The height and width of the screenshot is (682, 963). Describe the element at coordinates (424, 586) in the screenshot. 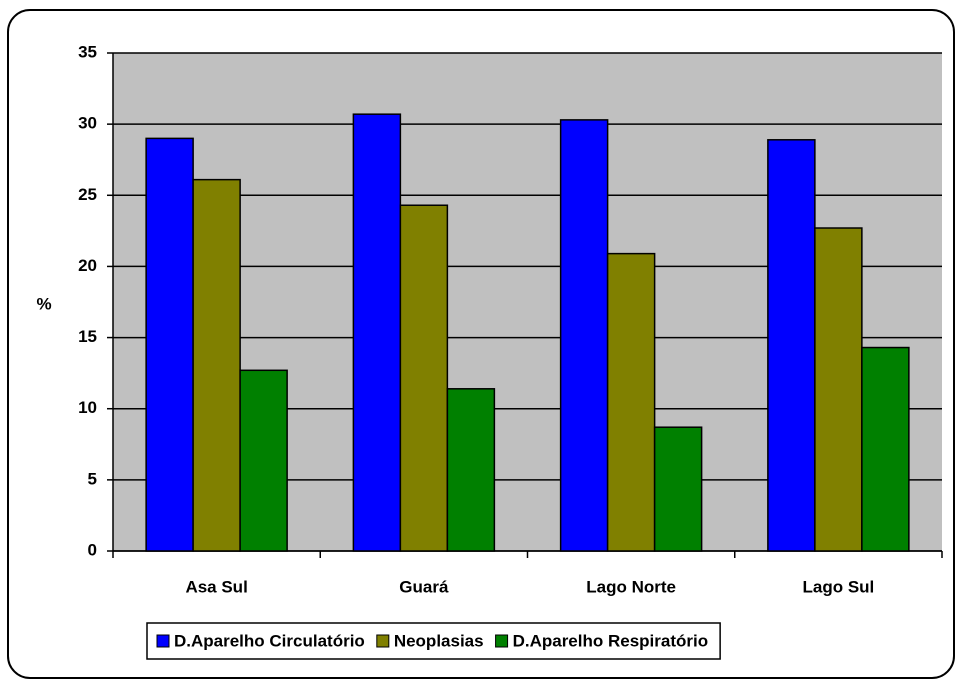

I see `x-tick-label: Guará` at that location.